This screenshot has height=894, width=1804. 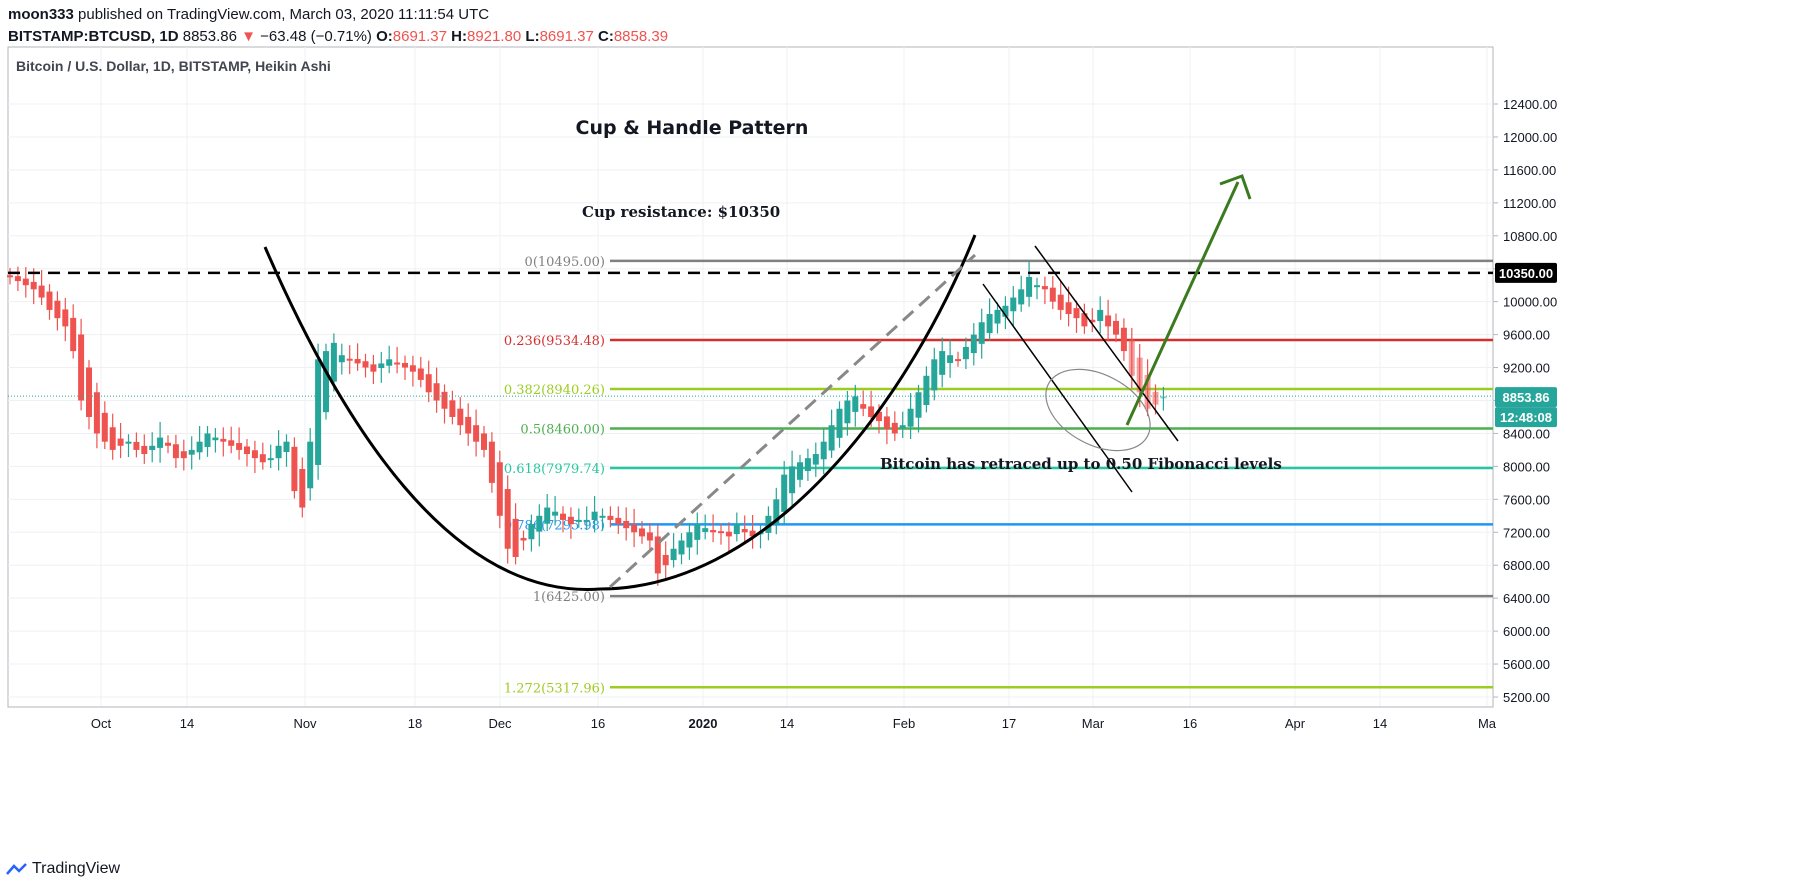 I want to click on y-tick-label: 6800.00, so click(x=1526, y=565).